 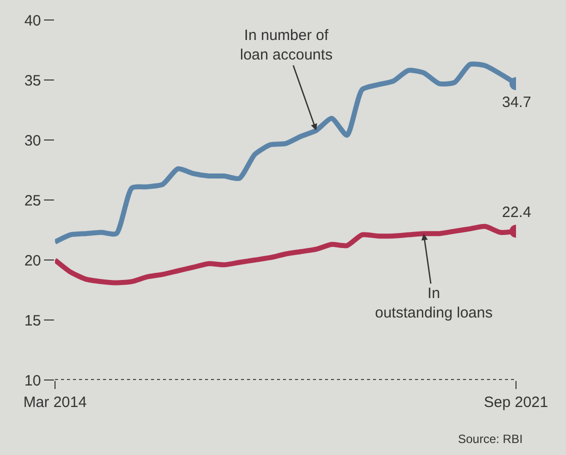 I want to click on y-tick-label: 25, so click(x=32, y=201).